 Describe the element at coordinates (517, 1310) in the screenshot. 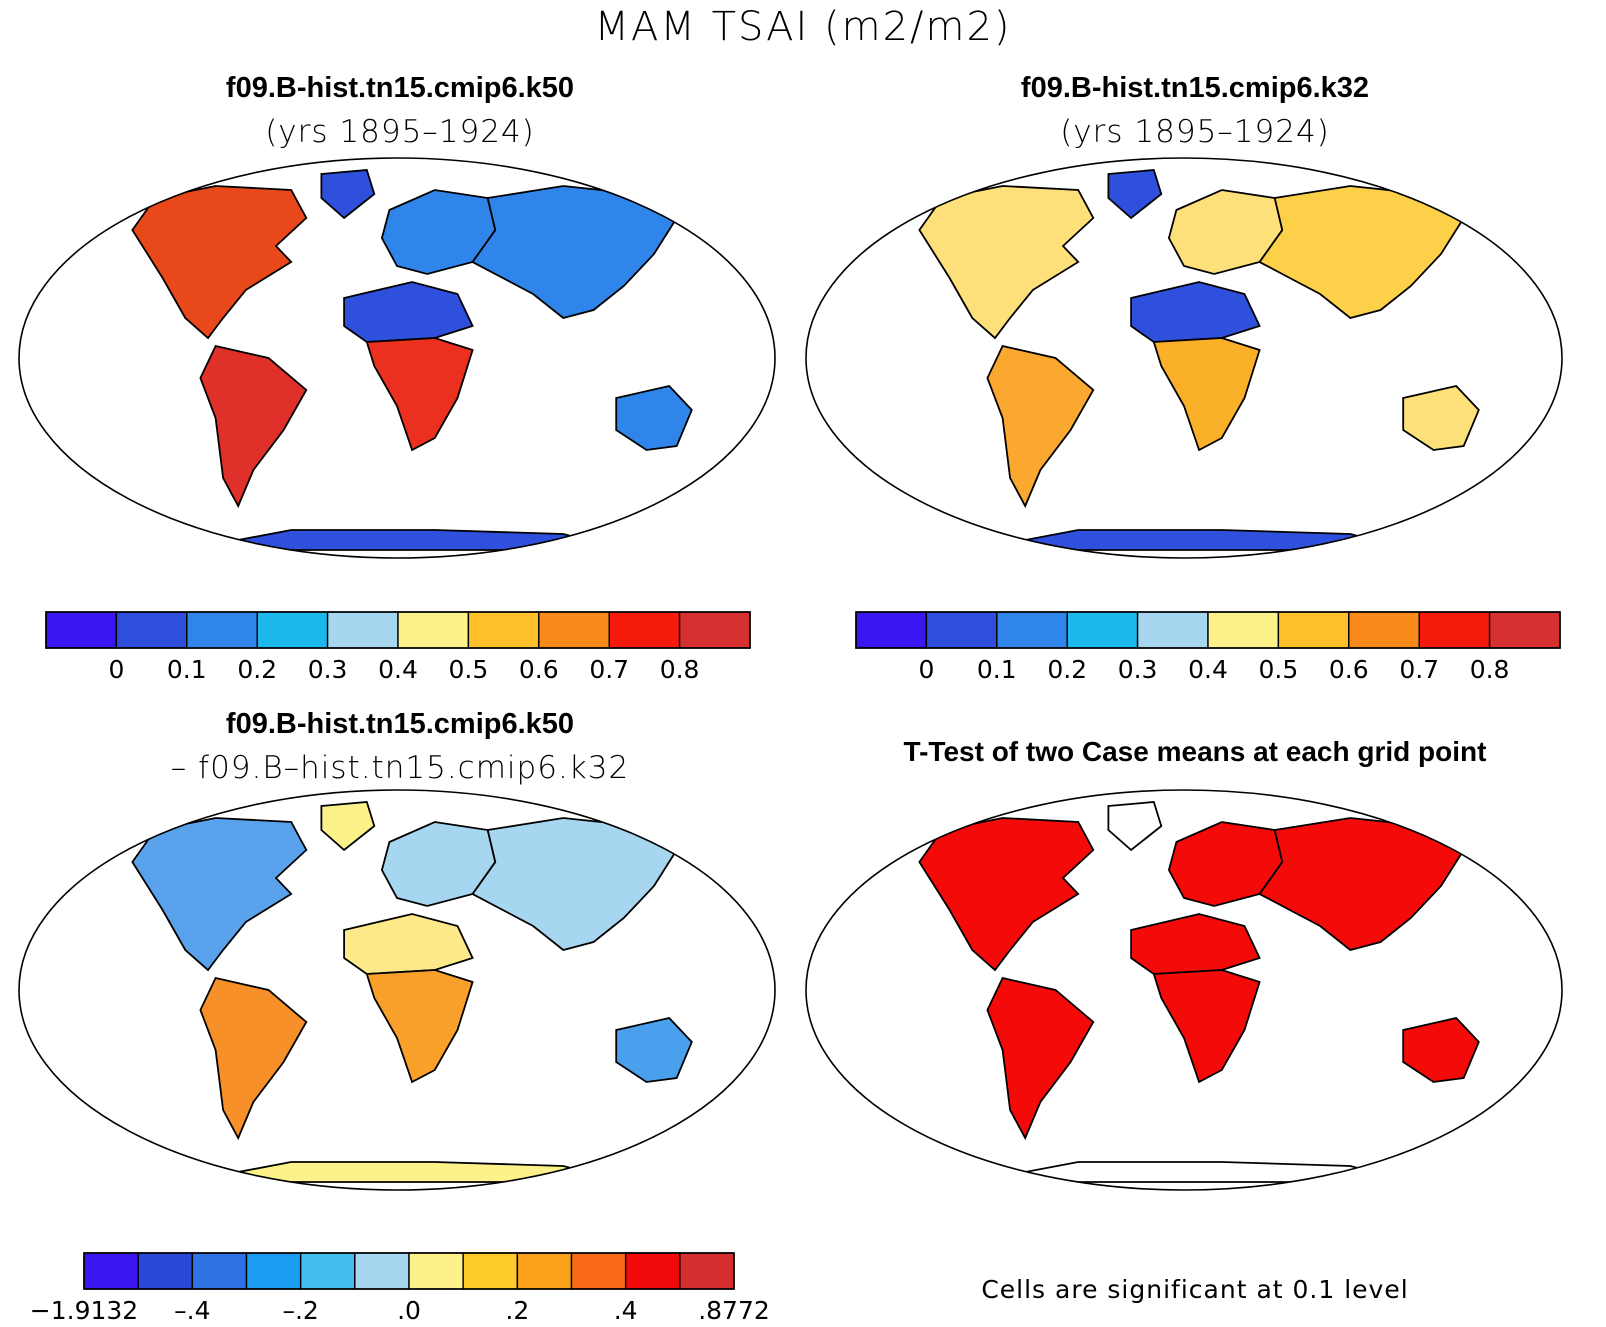

I see `colorbar-label: .2` at that location.